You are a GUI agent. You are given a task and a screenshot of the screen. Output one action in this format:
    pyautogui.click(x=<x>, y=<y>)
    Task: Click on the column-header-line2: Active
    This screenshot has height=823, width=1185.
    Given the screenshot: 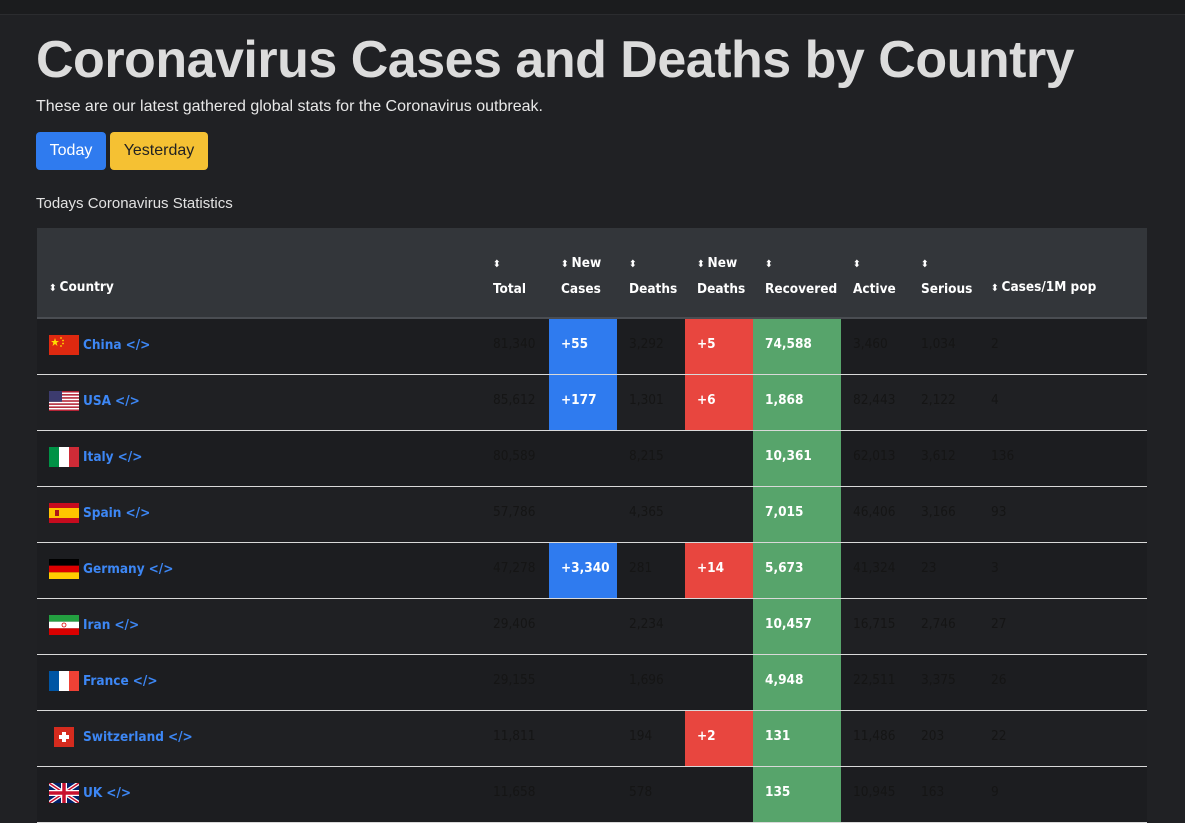 What is the action you would take?
    pyautogui.click(x=874, y=289)
    